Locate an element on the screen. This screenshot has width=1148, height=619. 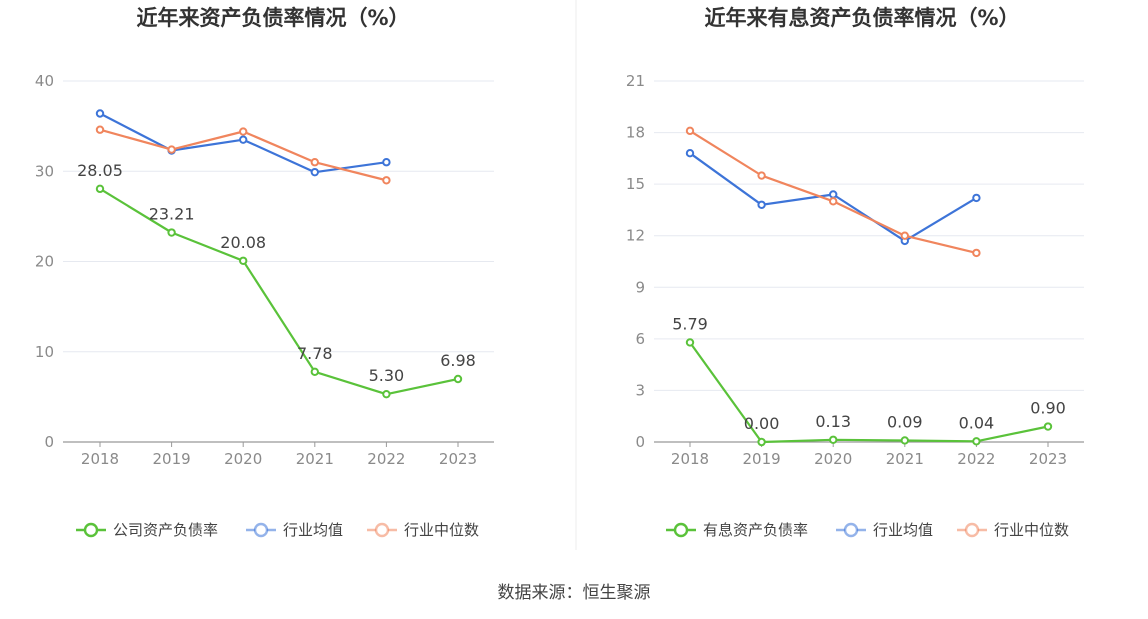
y-tick-label: 3 is located at coordinates (640, 390).